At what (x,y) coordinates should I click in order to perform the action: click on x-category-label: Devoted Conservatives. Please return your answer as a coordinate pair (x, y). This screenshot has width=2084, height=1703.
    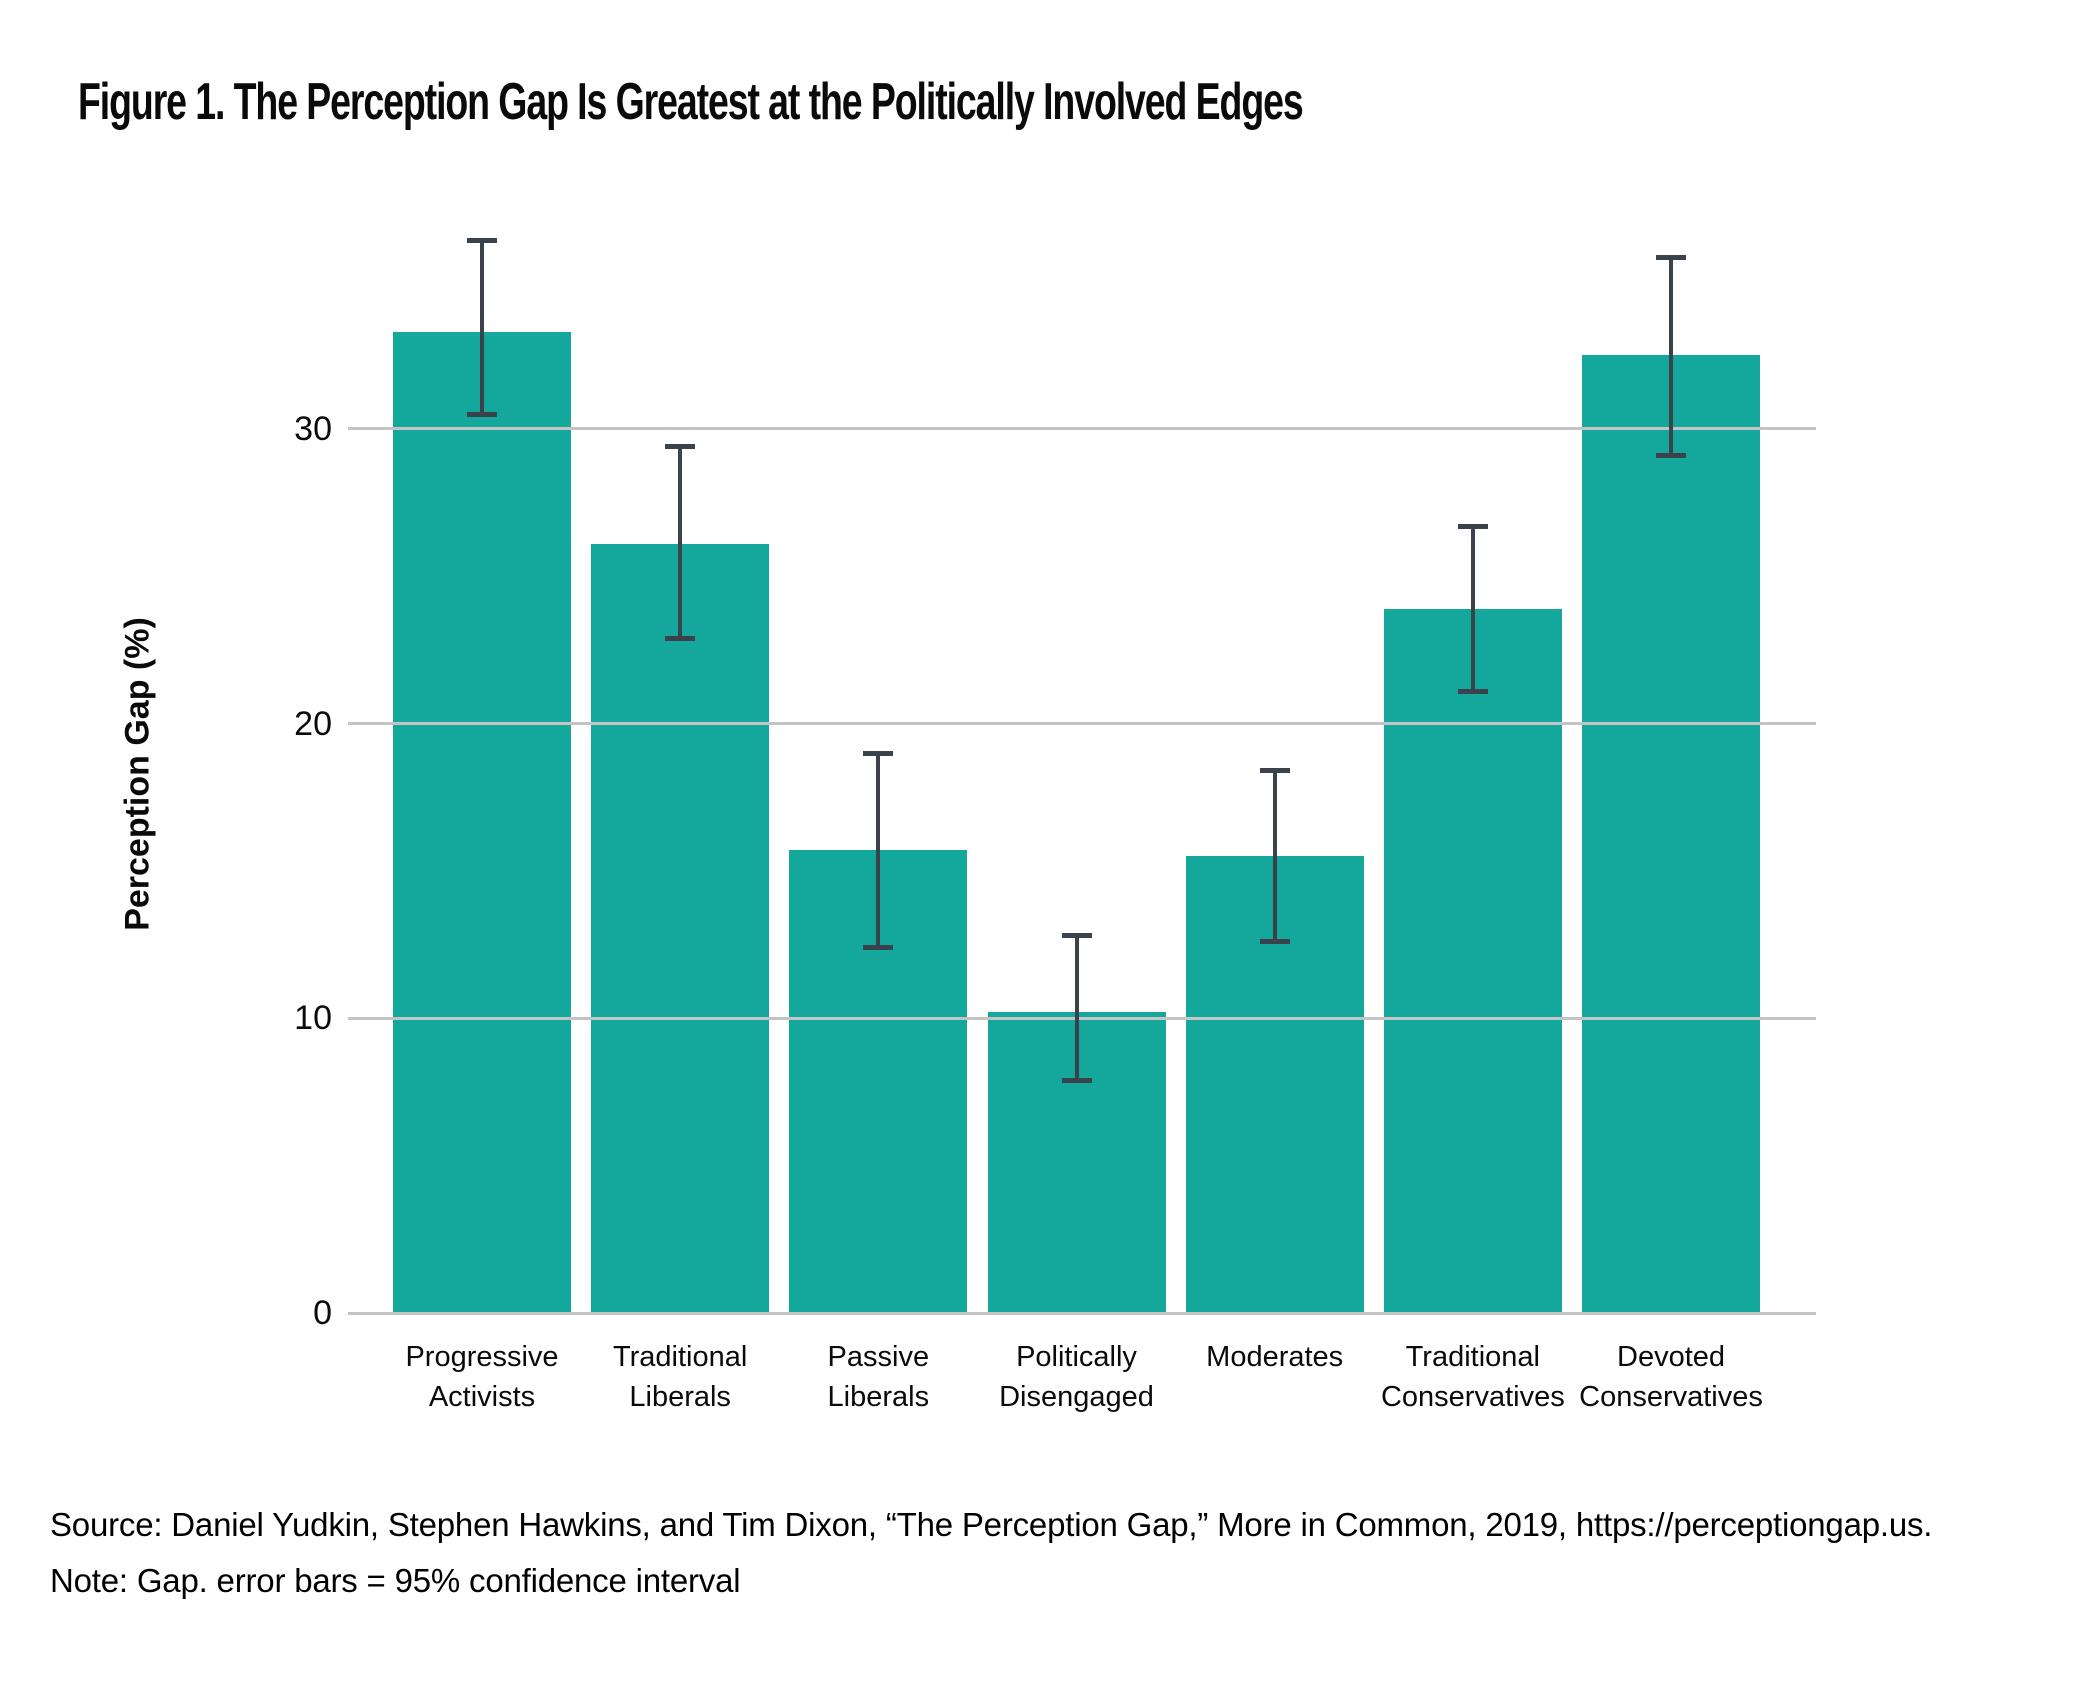
    Looking at the image, I should click on (1671, 1377).